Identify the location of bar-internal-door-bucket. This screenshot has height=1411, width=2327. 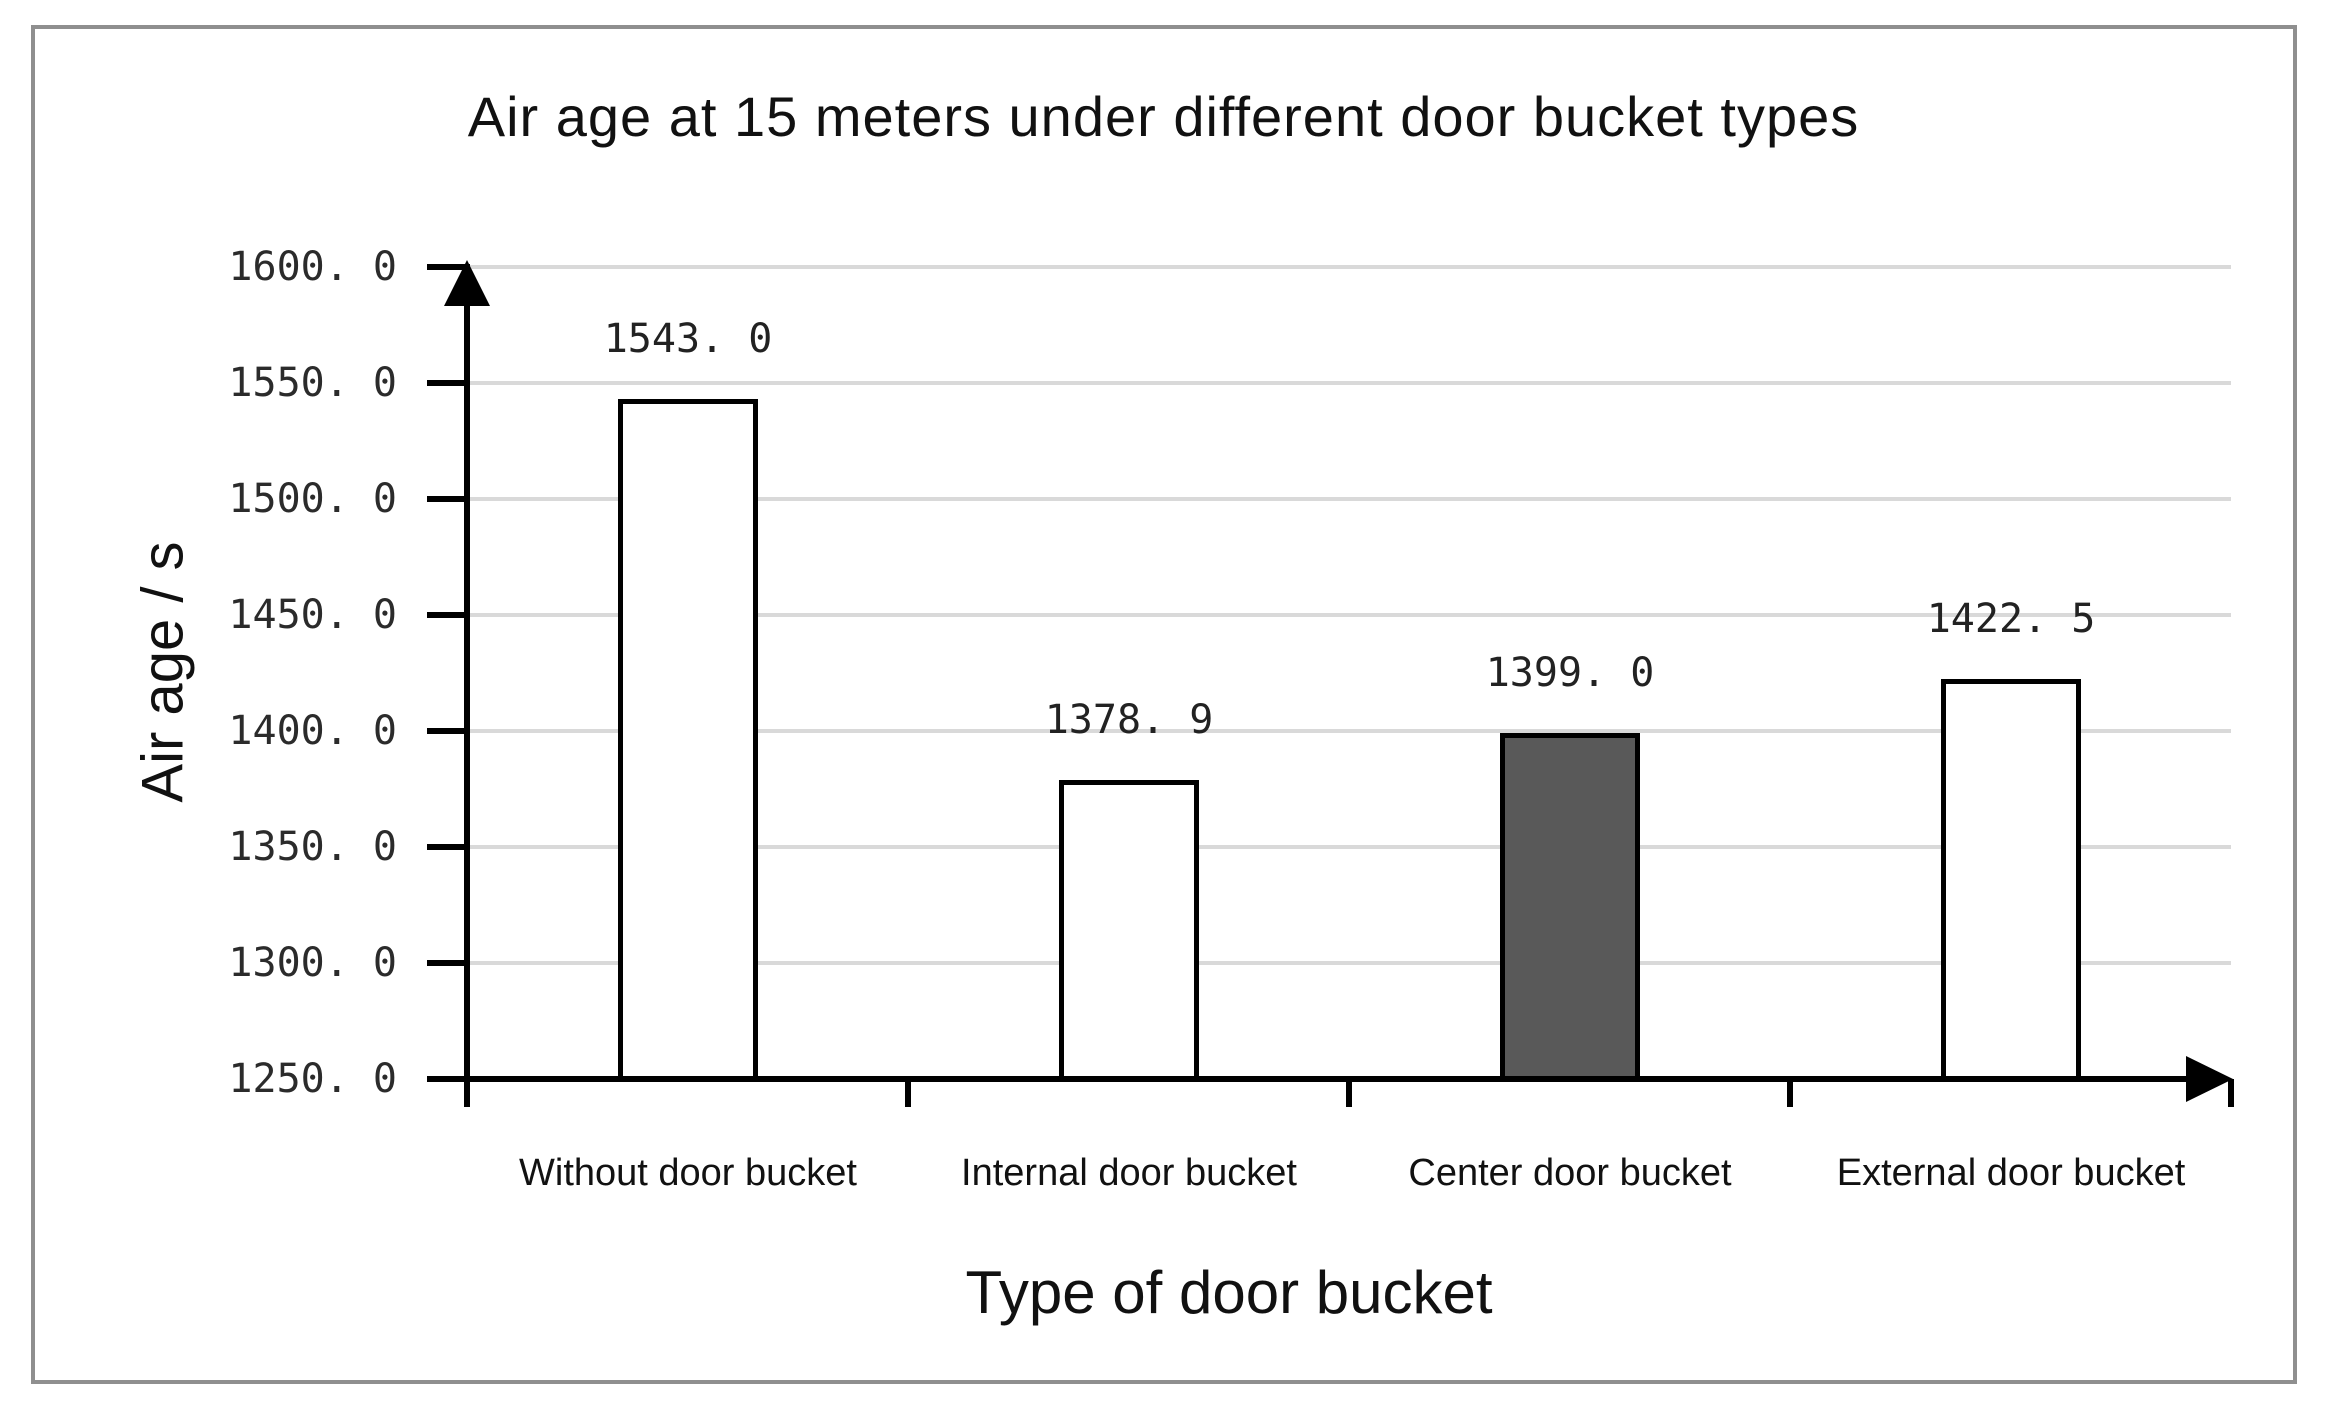
(1129, 931).